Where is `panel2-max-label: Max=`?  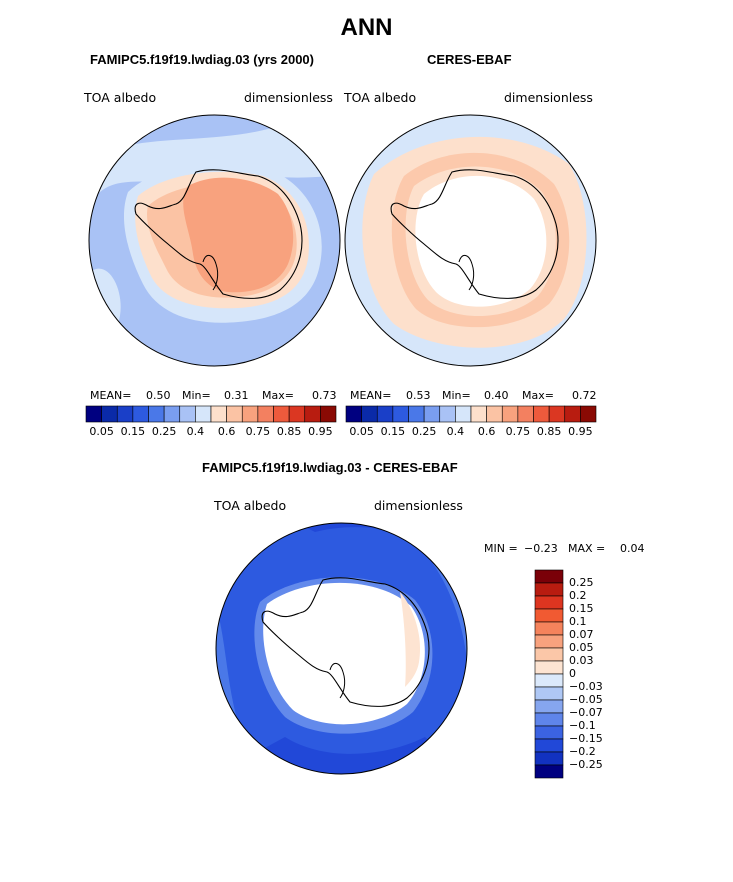
panel2-max-label: Max= is located at coordinates (538, 395).